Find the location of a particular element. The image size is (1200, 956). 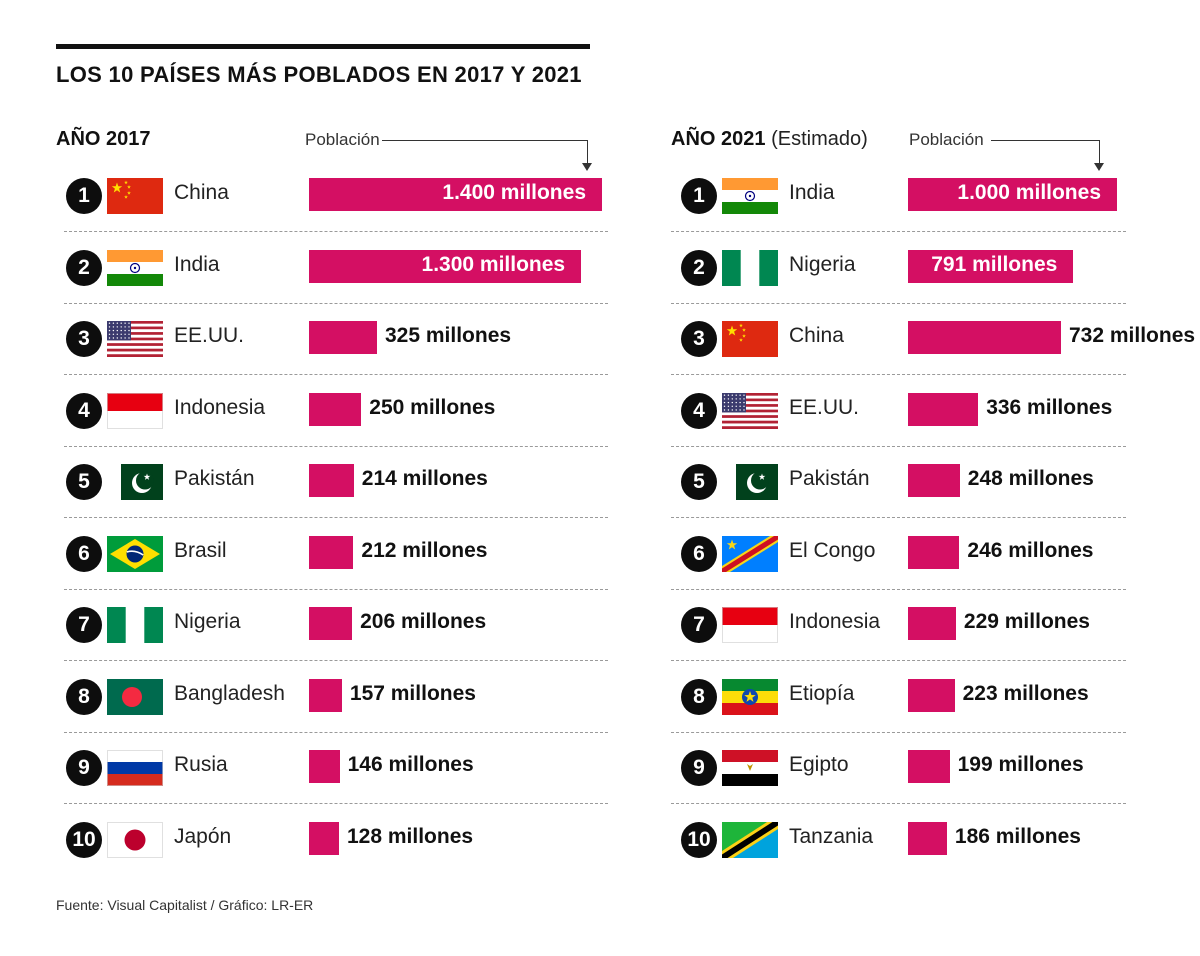

panel-2021-title: AÑO 2021 is located at coordinates (718, 139).